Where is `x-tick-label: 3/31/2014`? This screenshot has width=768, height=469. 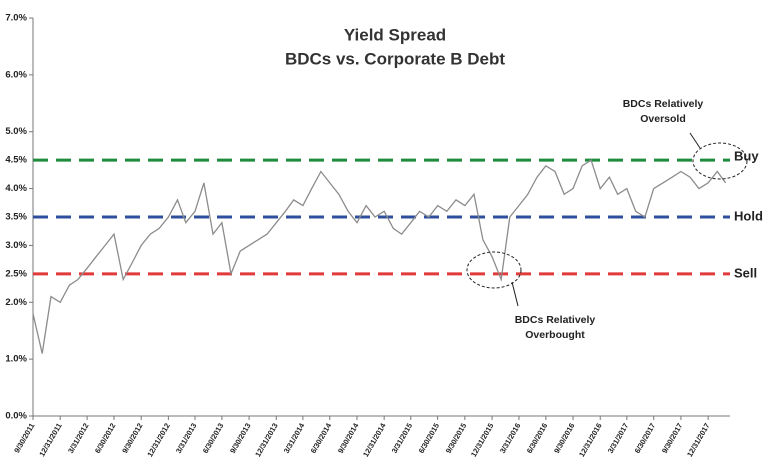
x-tick-label: 3/31/2014 is located at coordinates (294, 438).